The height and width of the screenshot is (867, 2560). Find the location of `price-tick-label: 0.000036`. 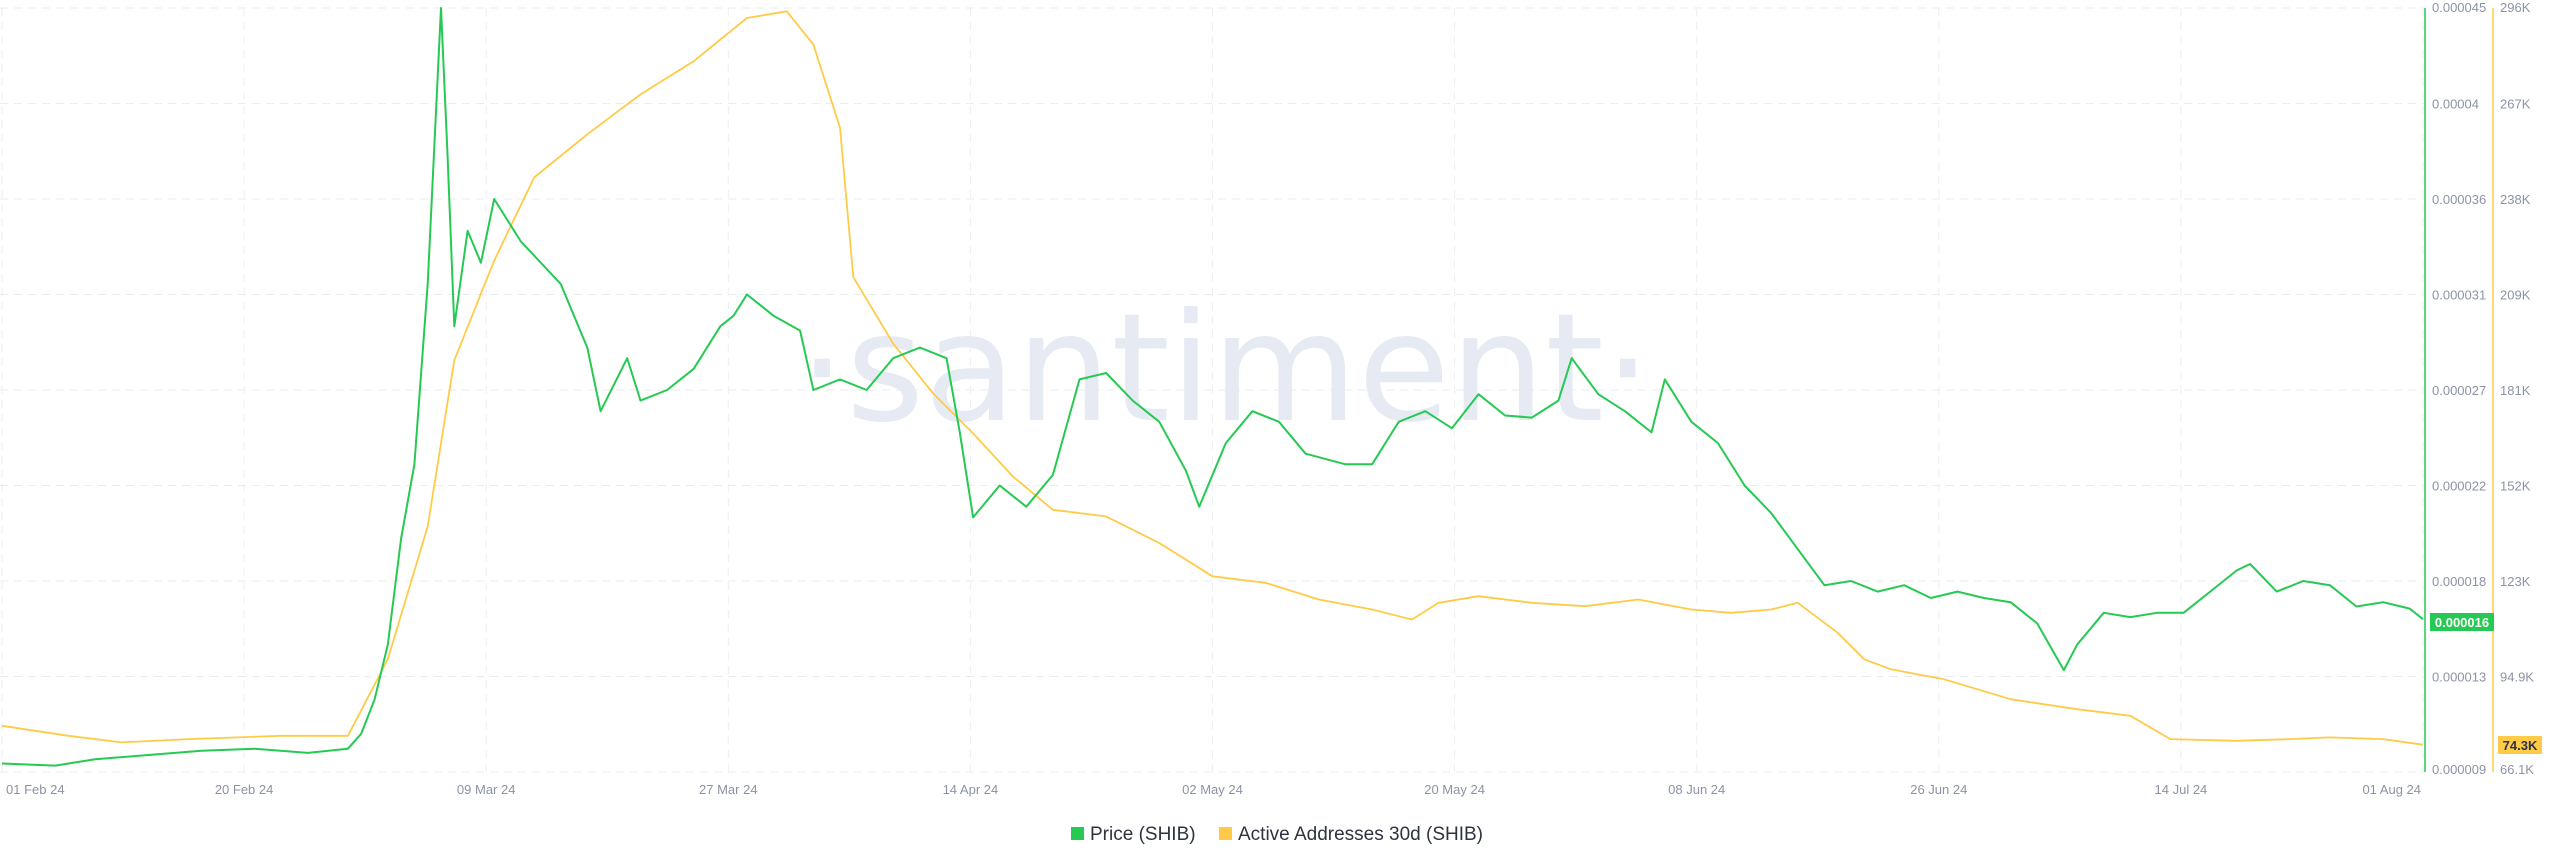

price-tick-label: 0.000036 is located at coordinates (2459, 199).